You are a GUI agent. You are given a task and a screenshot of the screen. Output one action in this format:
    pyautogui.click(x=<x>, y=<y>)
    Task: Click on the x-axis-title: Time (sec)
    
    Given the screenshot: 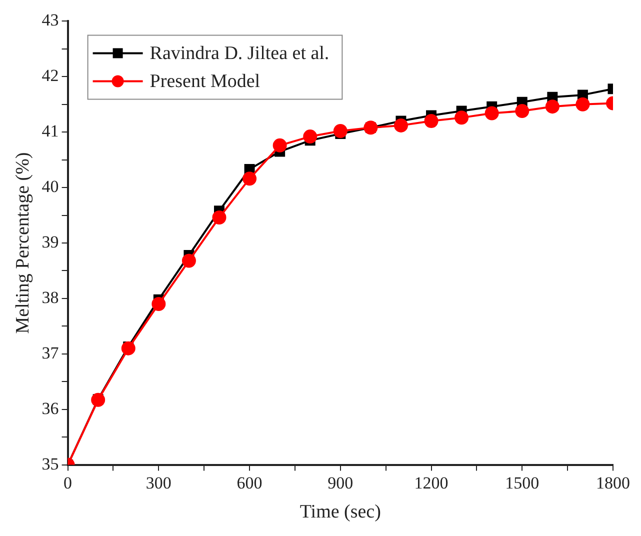 What is the action you would take?
    pyautogui.click(x=340, y=512)
    